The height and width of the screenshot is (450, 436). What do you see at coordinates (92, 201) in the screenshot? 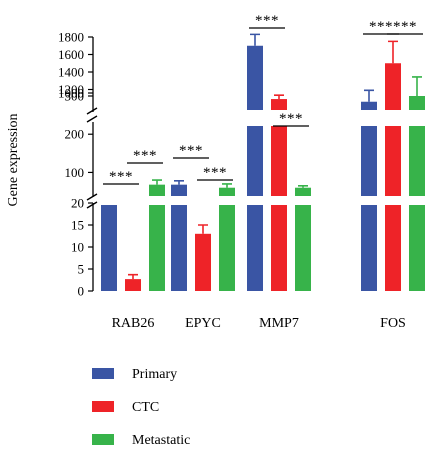
I see `axis-break-mark-lower` at bounding box center [92, 201].